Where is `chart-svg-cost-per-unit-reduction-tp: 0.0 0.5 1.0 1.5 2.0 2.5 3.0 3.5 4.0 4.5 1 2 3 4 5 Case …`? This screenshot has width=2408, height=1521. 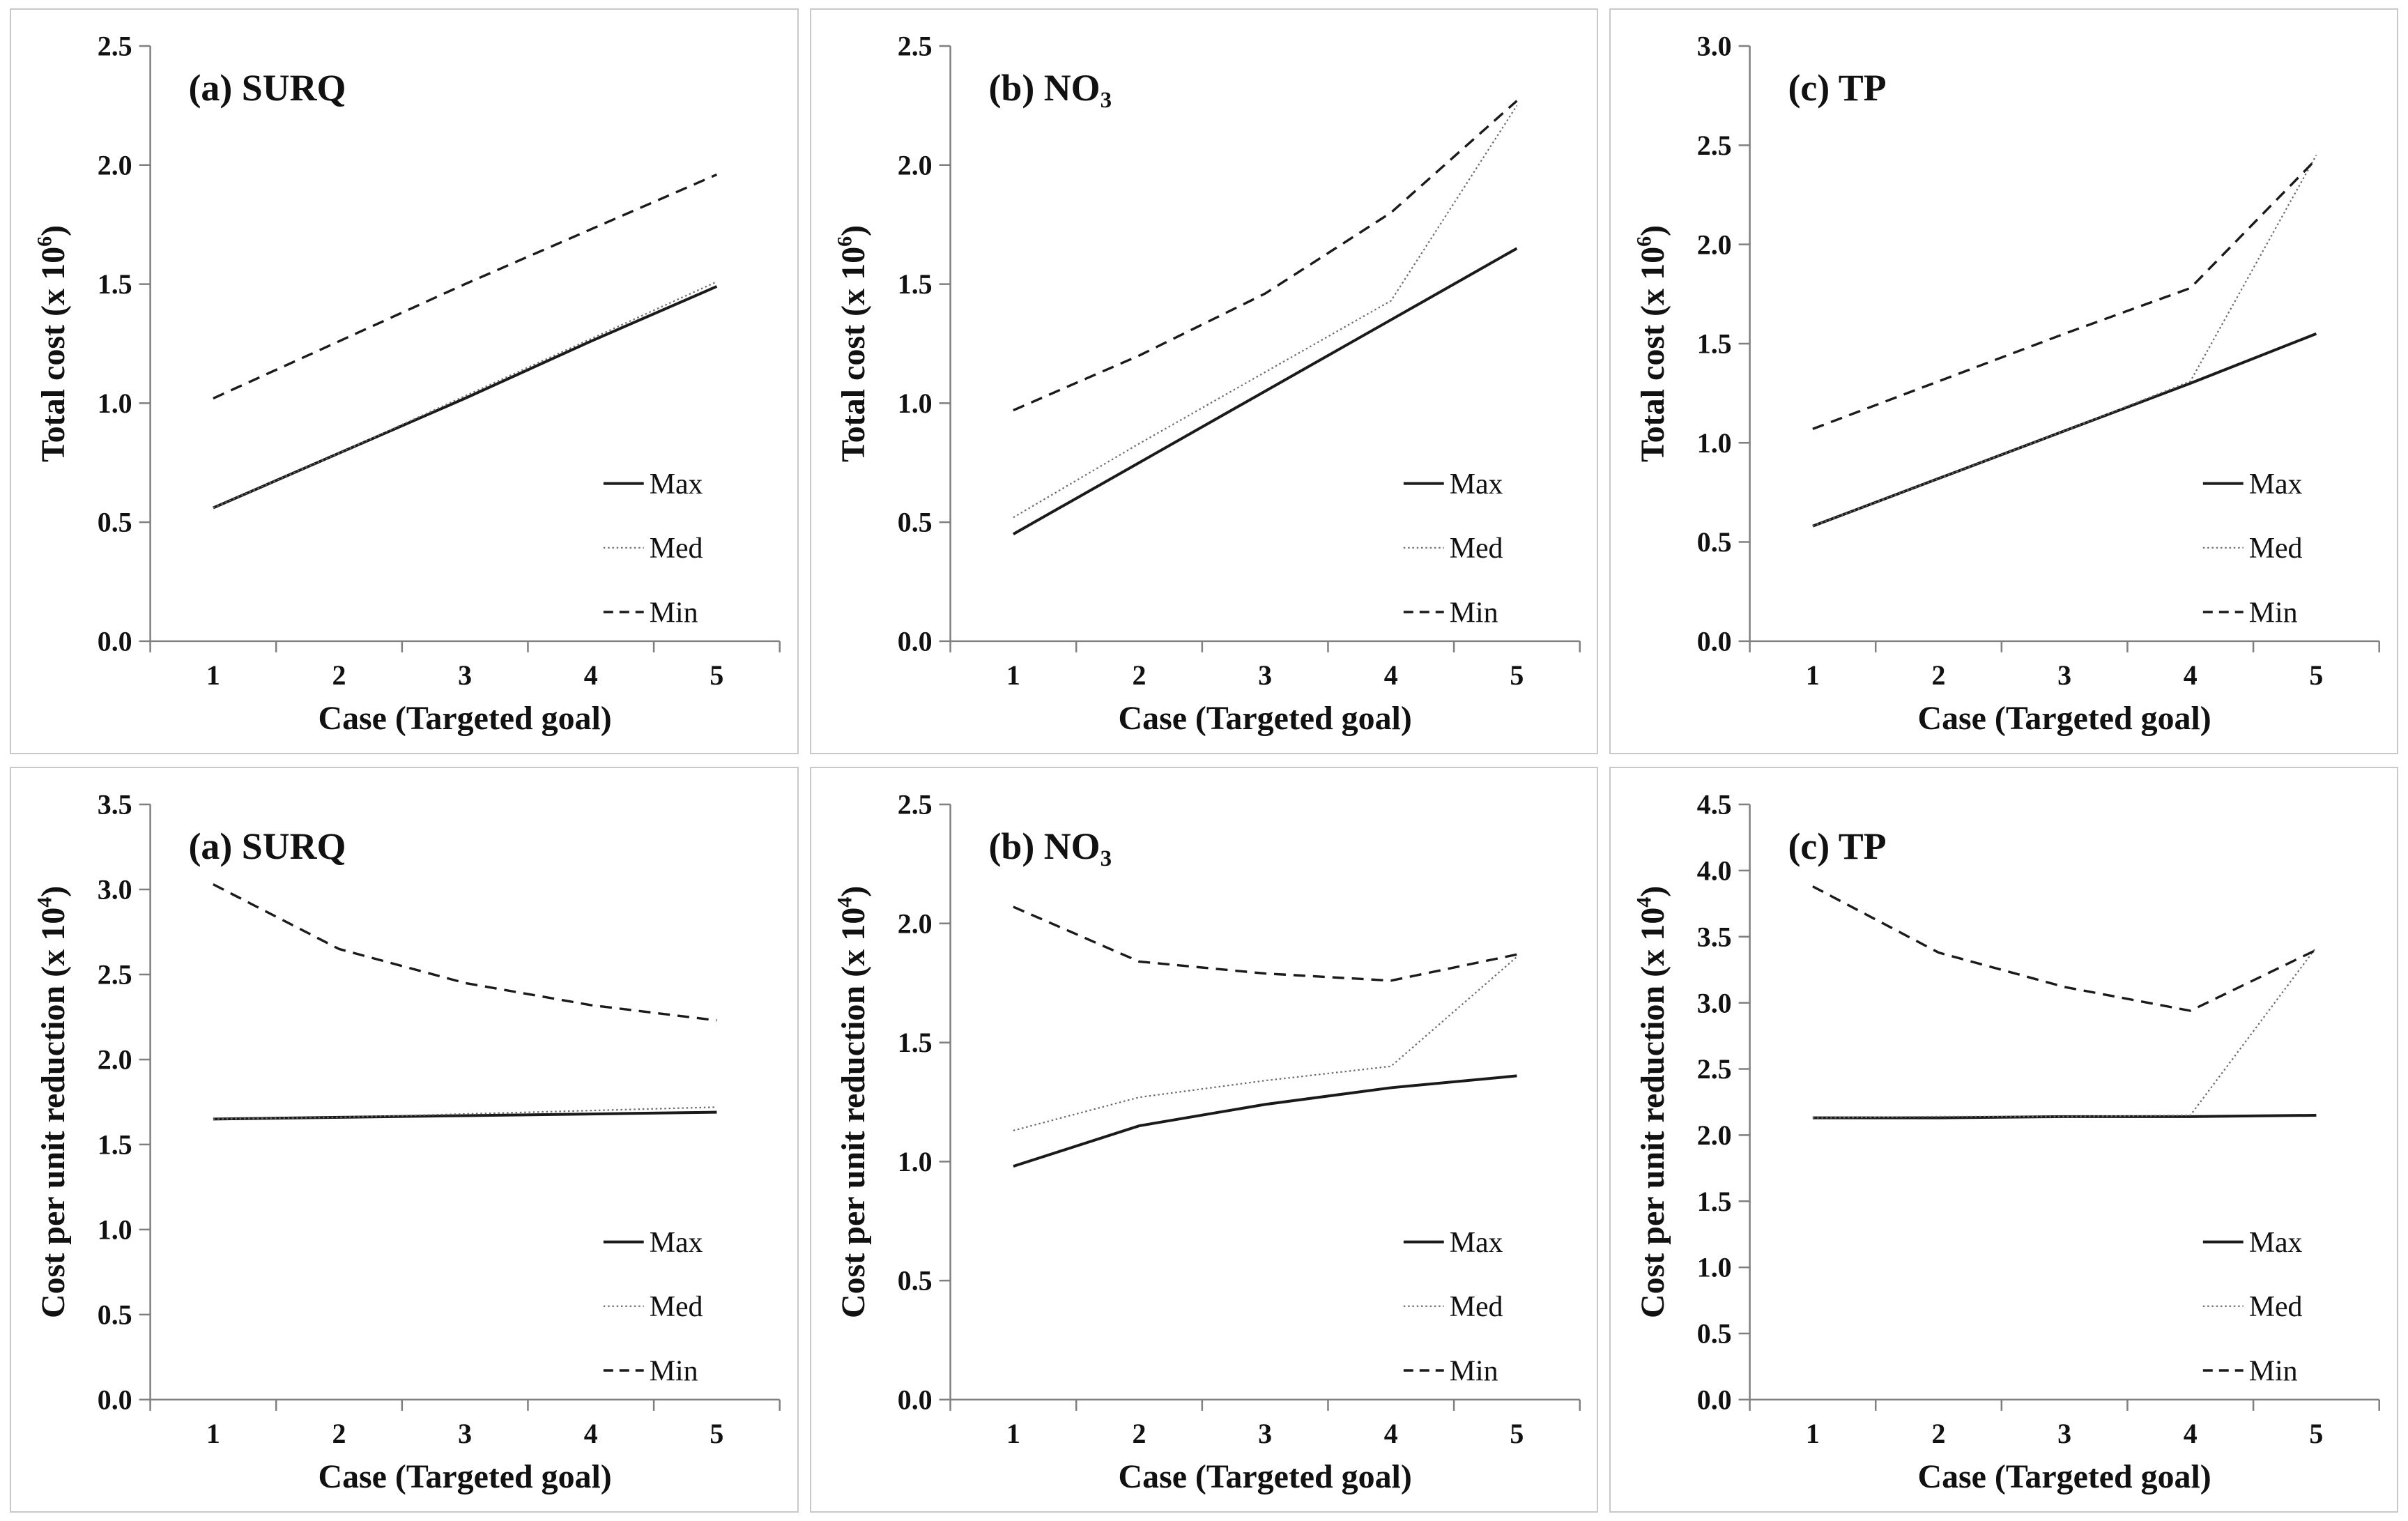
chart-svg-cost-per-unit-reduction-tp: 0.0 0.5 1.0 1.5 2.0 2.5 3.0 3.5 4.0 4.5 1 2 3 4 5 Case … is located at coordinates (2007, 1142).